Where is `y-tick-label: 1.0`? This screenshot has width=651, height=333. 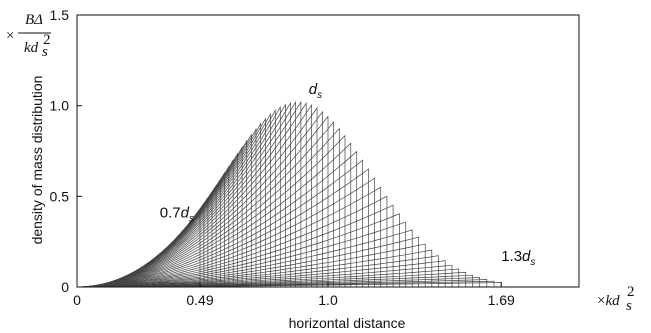
y-tick-label: 1.0 is located at coordinates (60, 106).